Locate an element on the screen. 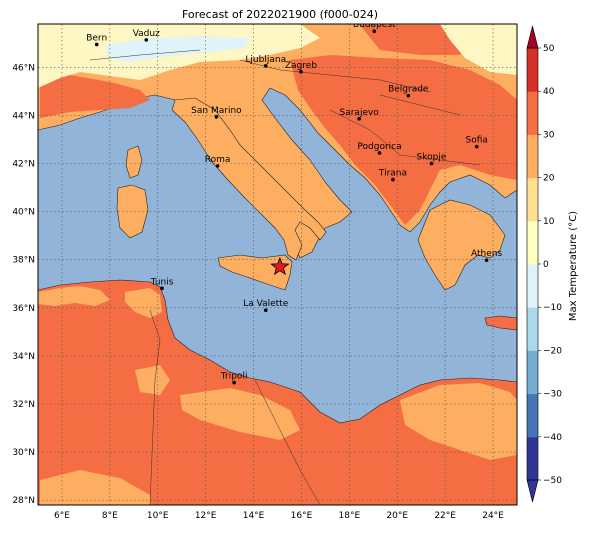 Image resolution: width=592 pixels, height=533 pixels. lat-tick-label: 34°N is located at coordinates (23, 357).